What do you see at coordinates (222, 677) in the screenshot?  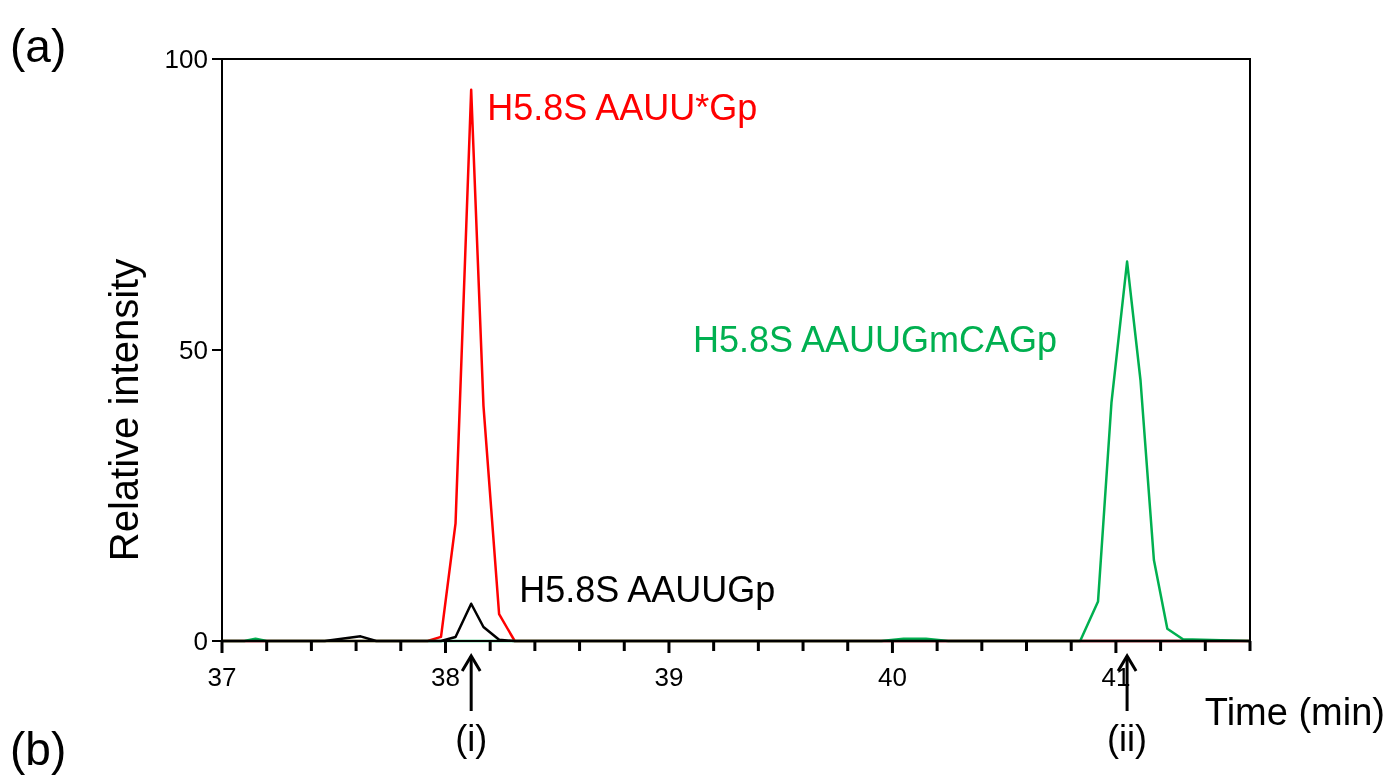 I see `x-tick-label: 37` at bounding box center [222, 677].